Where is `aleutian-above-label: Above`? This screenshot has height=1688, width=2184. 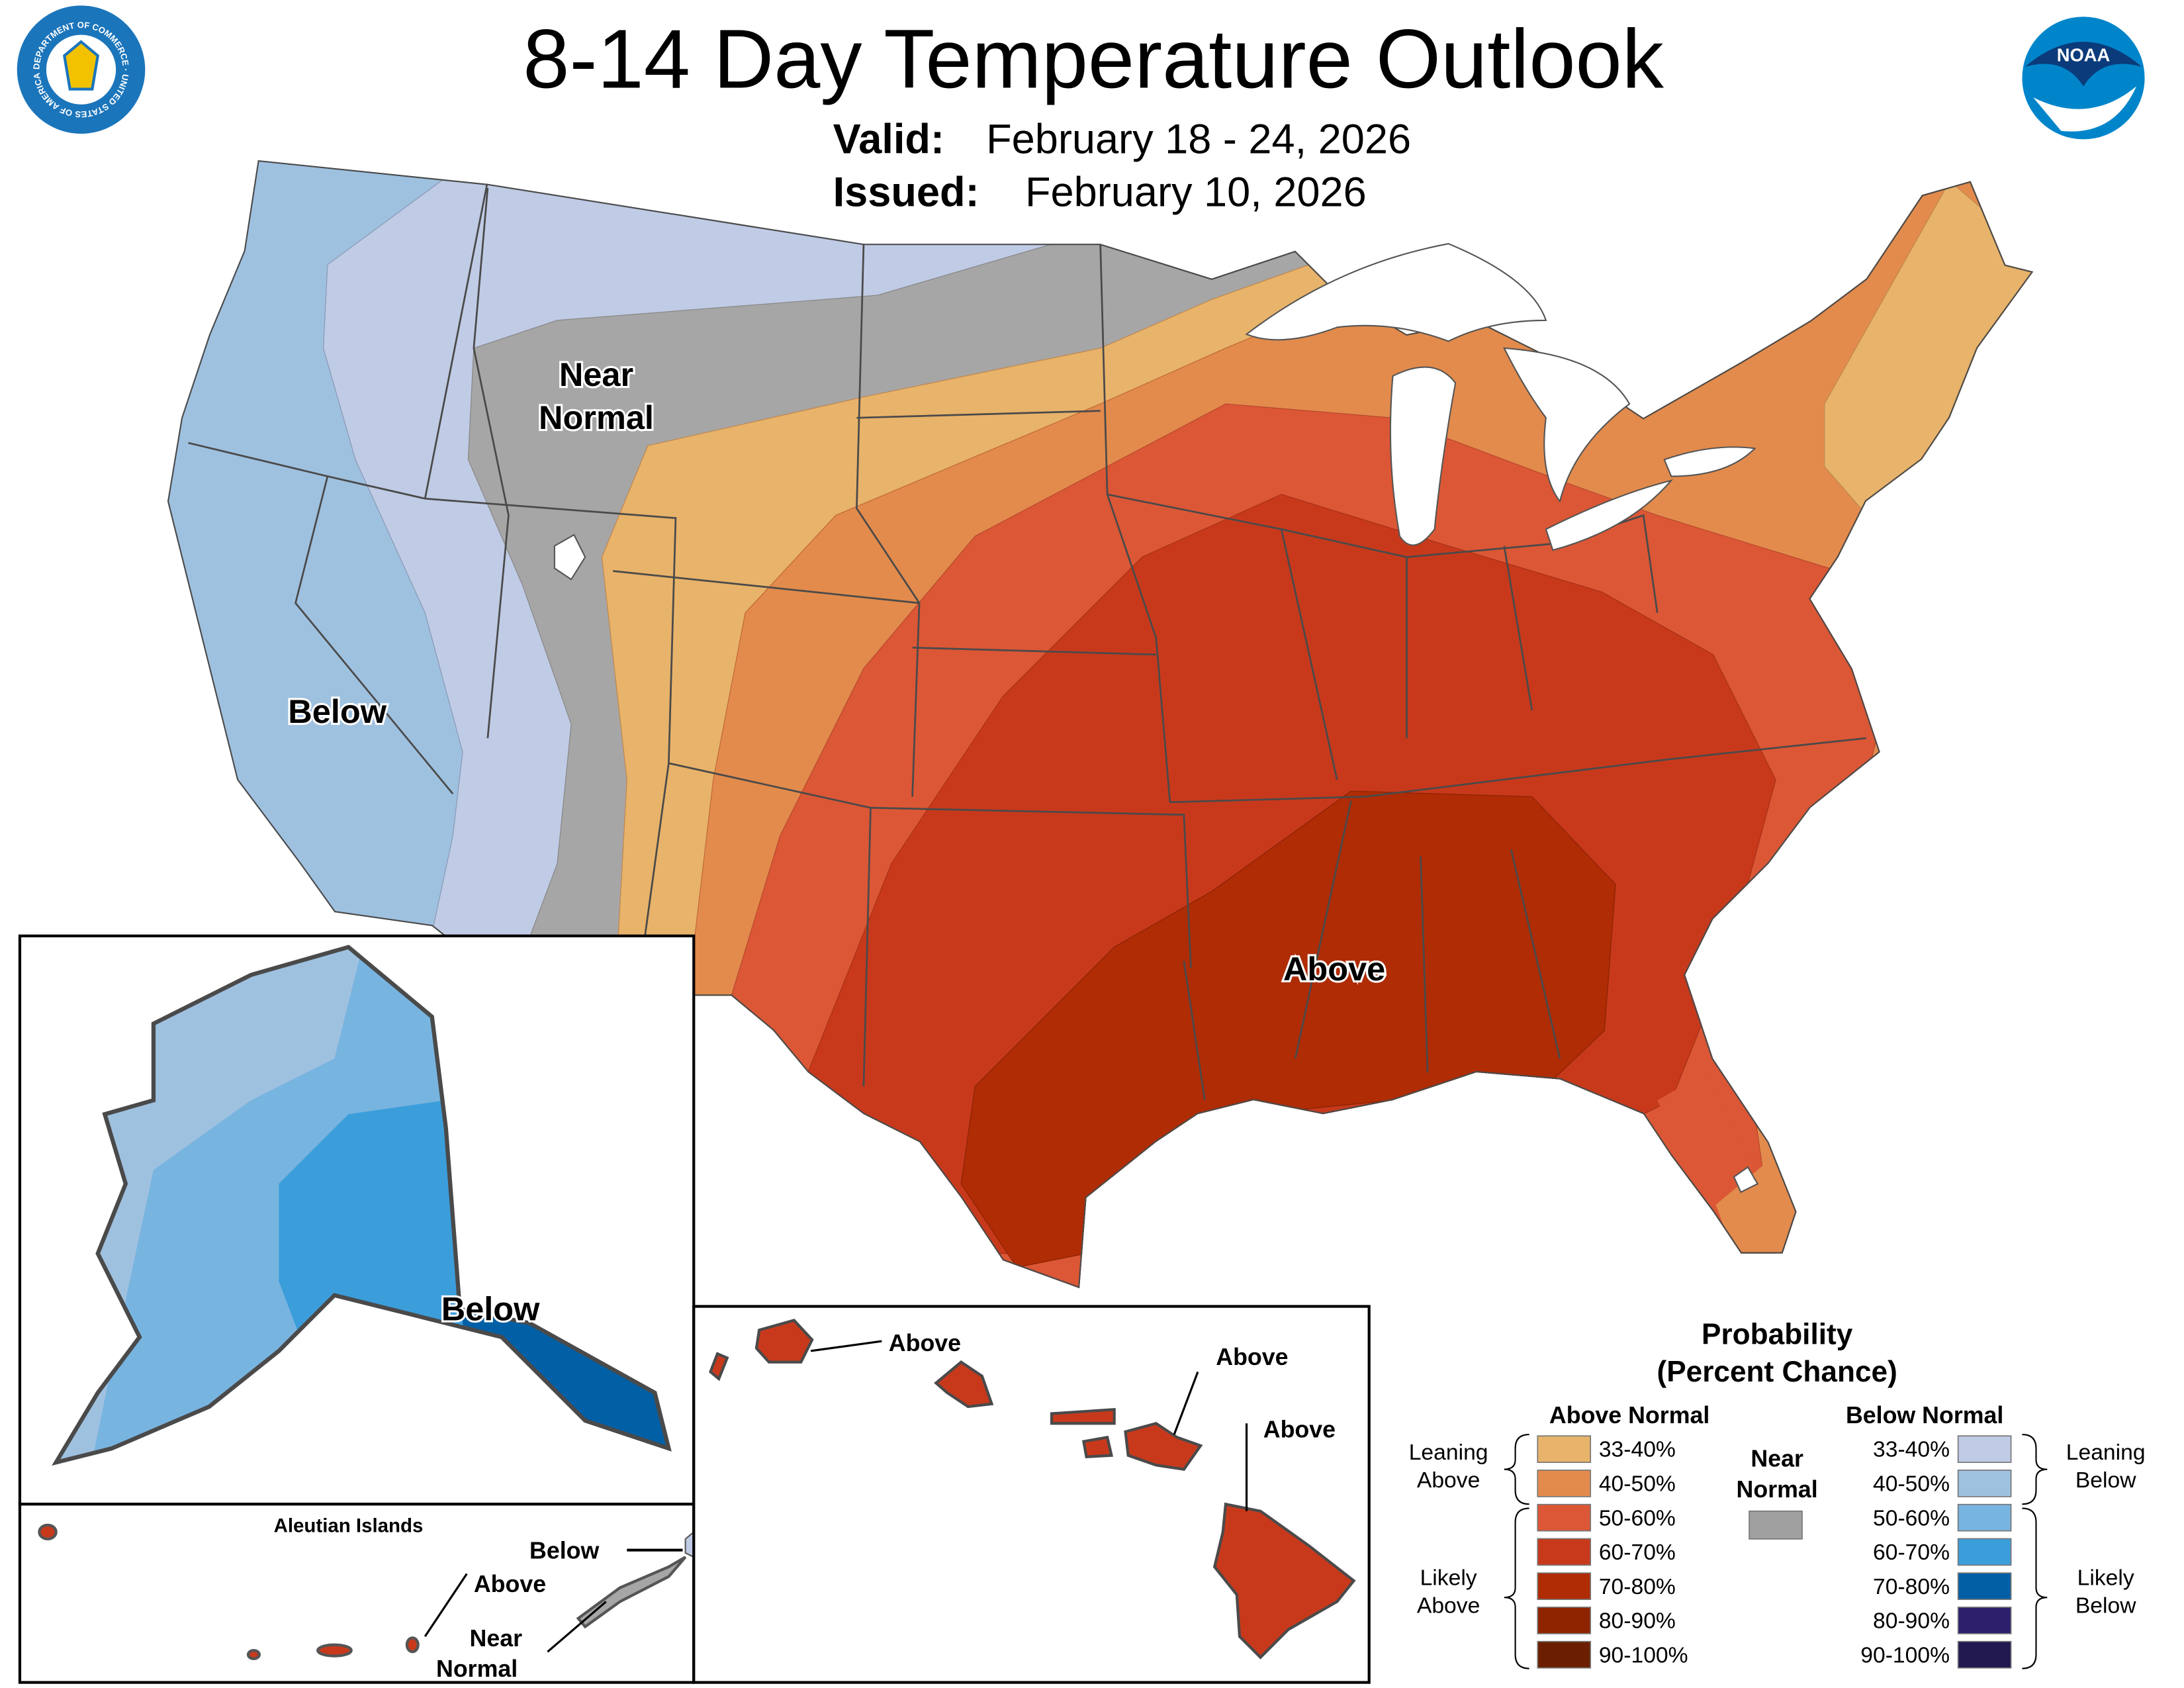
aleutian-above-label: Above is located at coordinates (510, 1584).